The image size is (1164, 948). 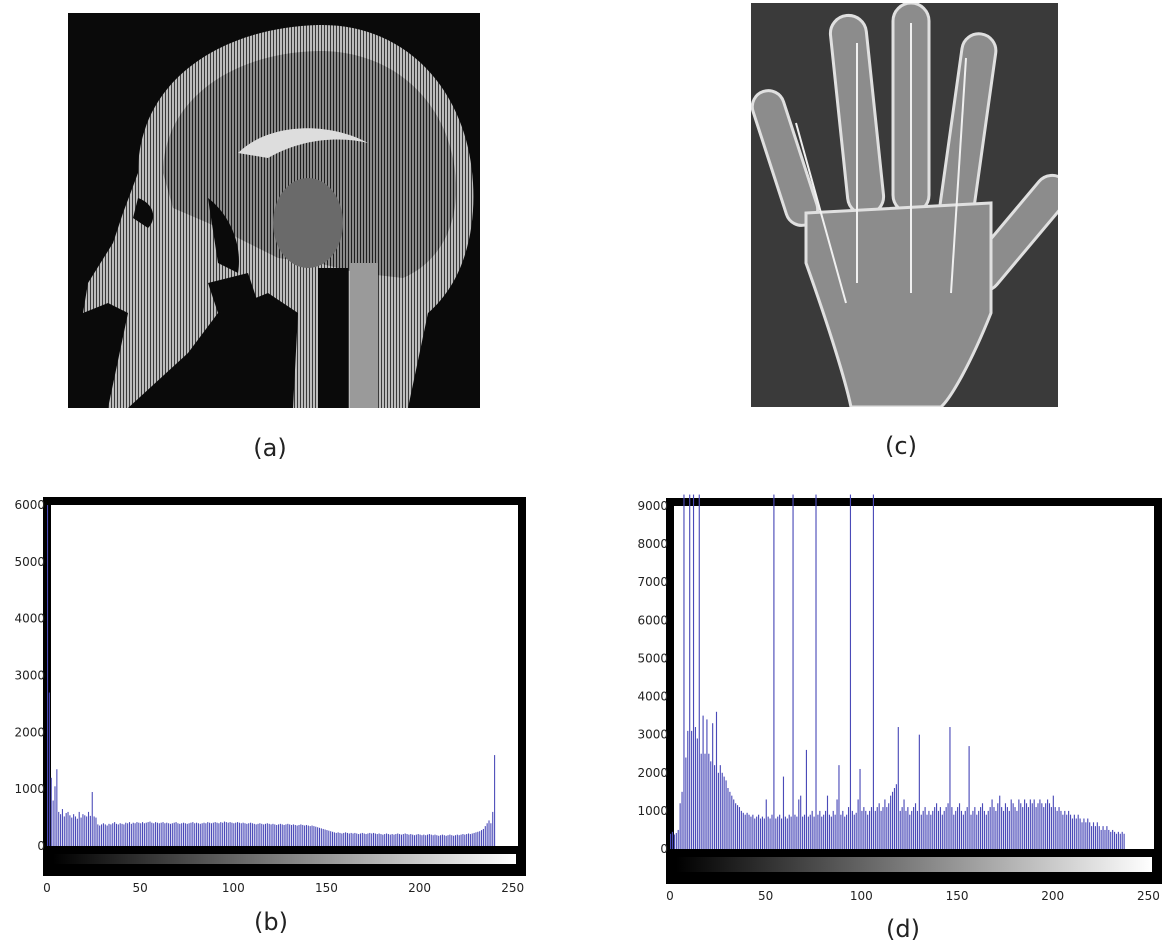 I want to click on y-tick-label: 2000, so click(x=652, y=773).